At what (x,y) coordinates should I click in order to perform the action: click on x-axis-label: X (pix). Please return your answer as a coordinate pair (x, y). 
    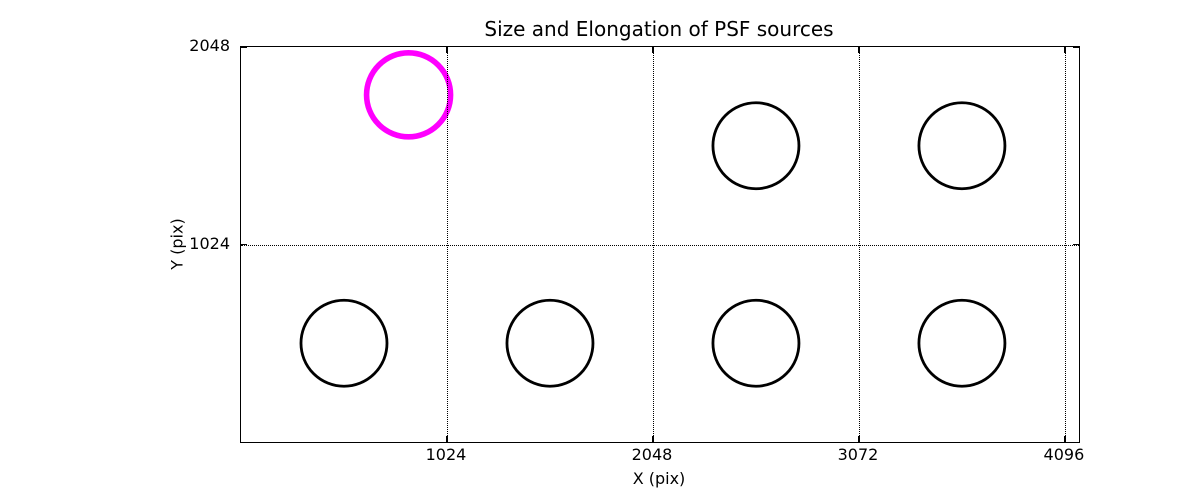
    Looking at the image, I should click on (659, 478).